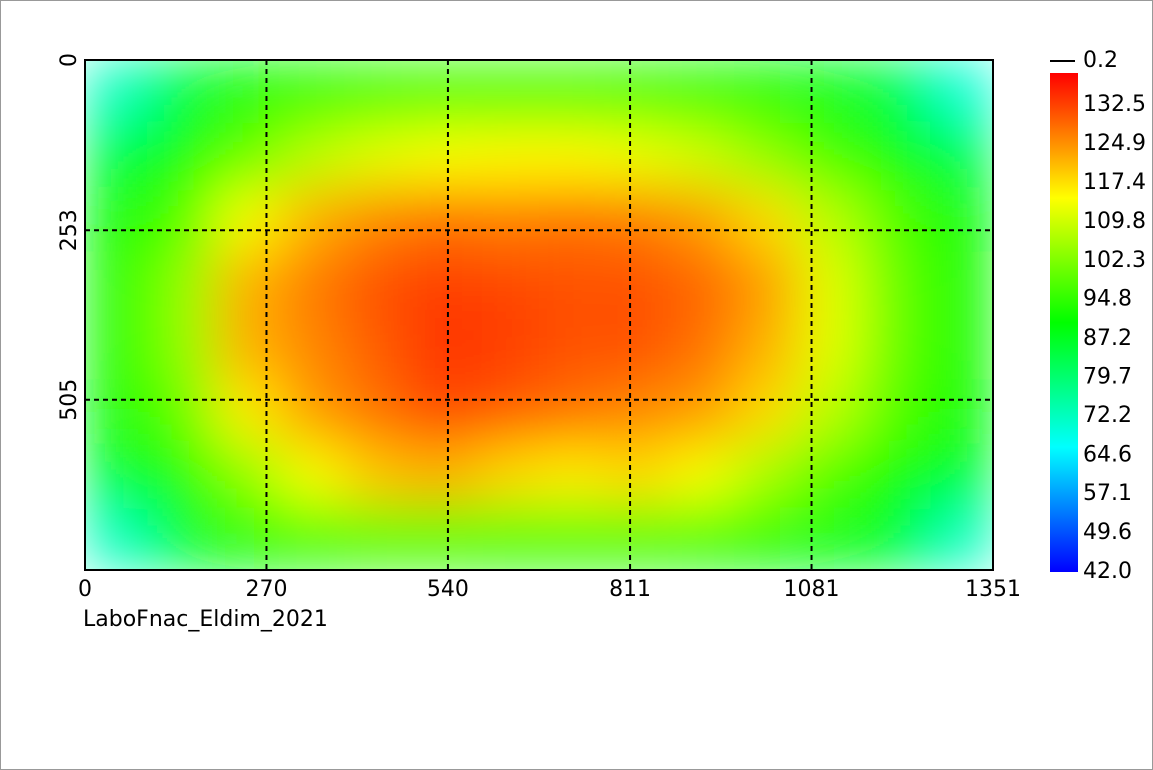 The width and height of the screenshot is (1153, 770). I want to click on colorbar-tick-label: 94.8, so click(1107, 299).